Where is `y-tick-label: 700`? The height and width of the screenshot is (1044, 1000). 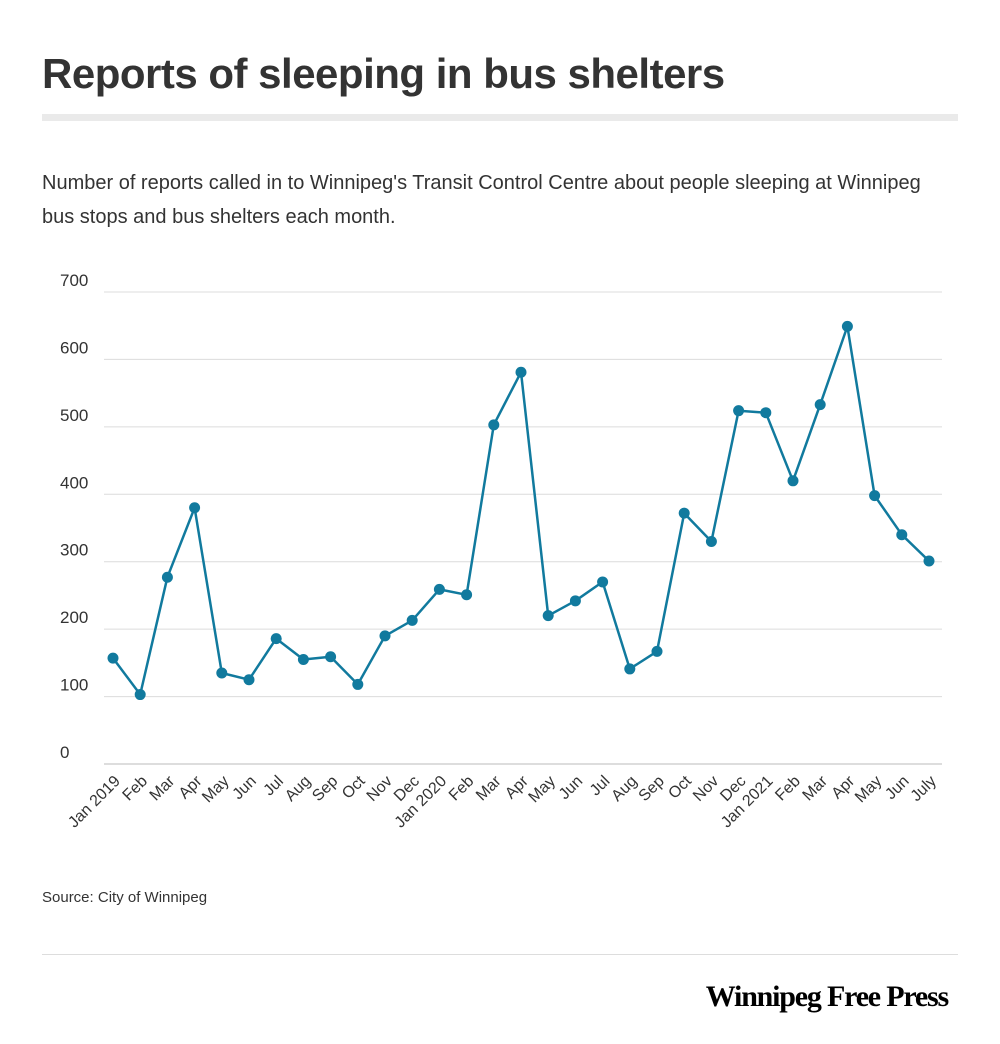 y-tick-label: 700 is located at coordinates (74, 280).